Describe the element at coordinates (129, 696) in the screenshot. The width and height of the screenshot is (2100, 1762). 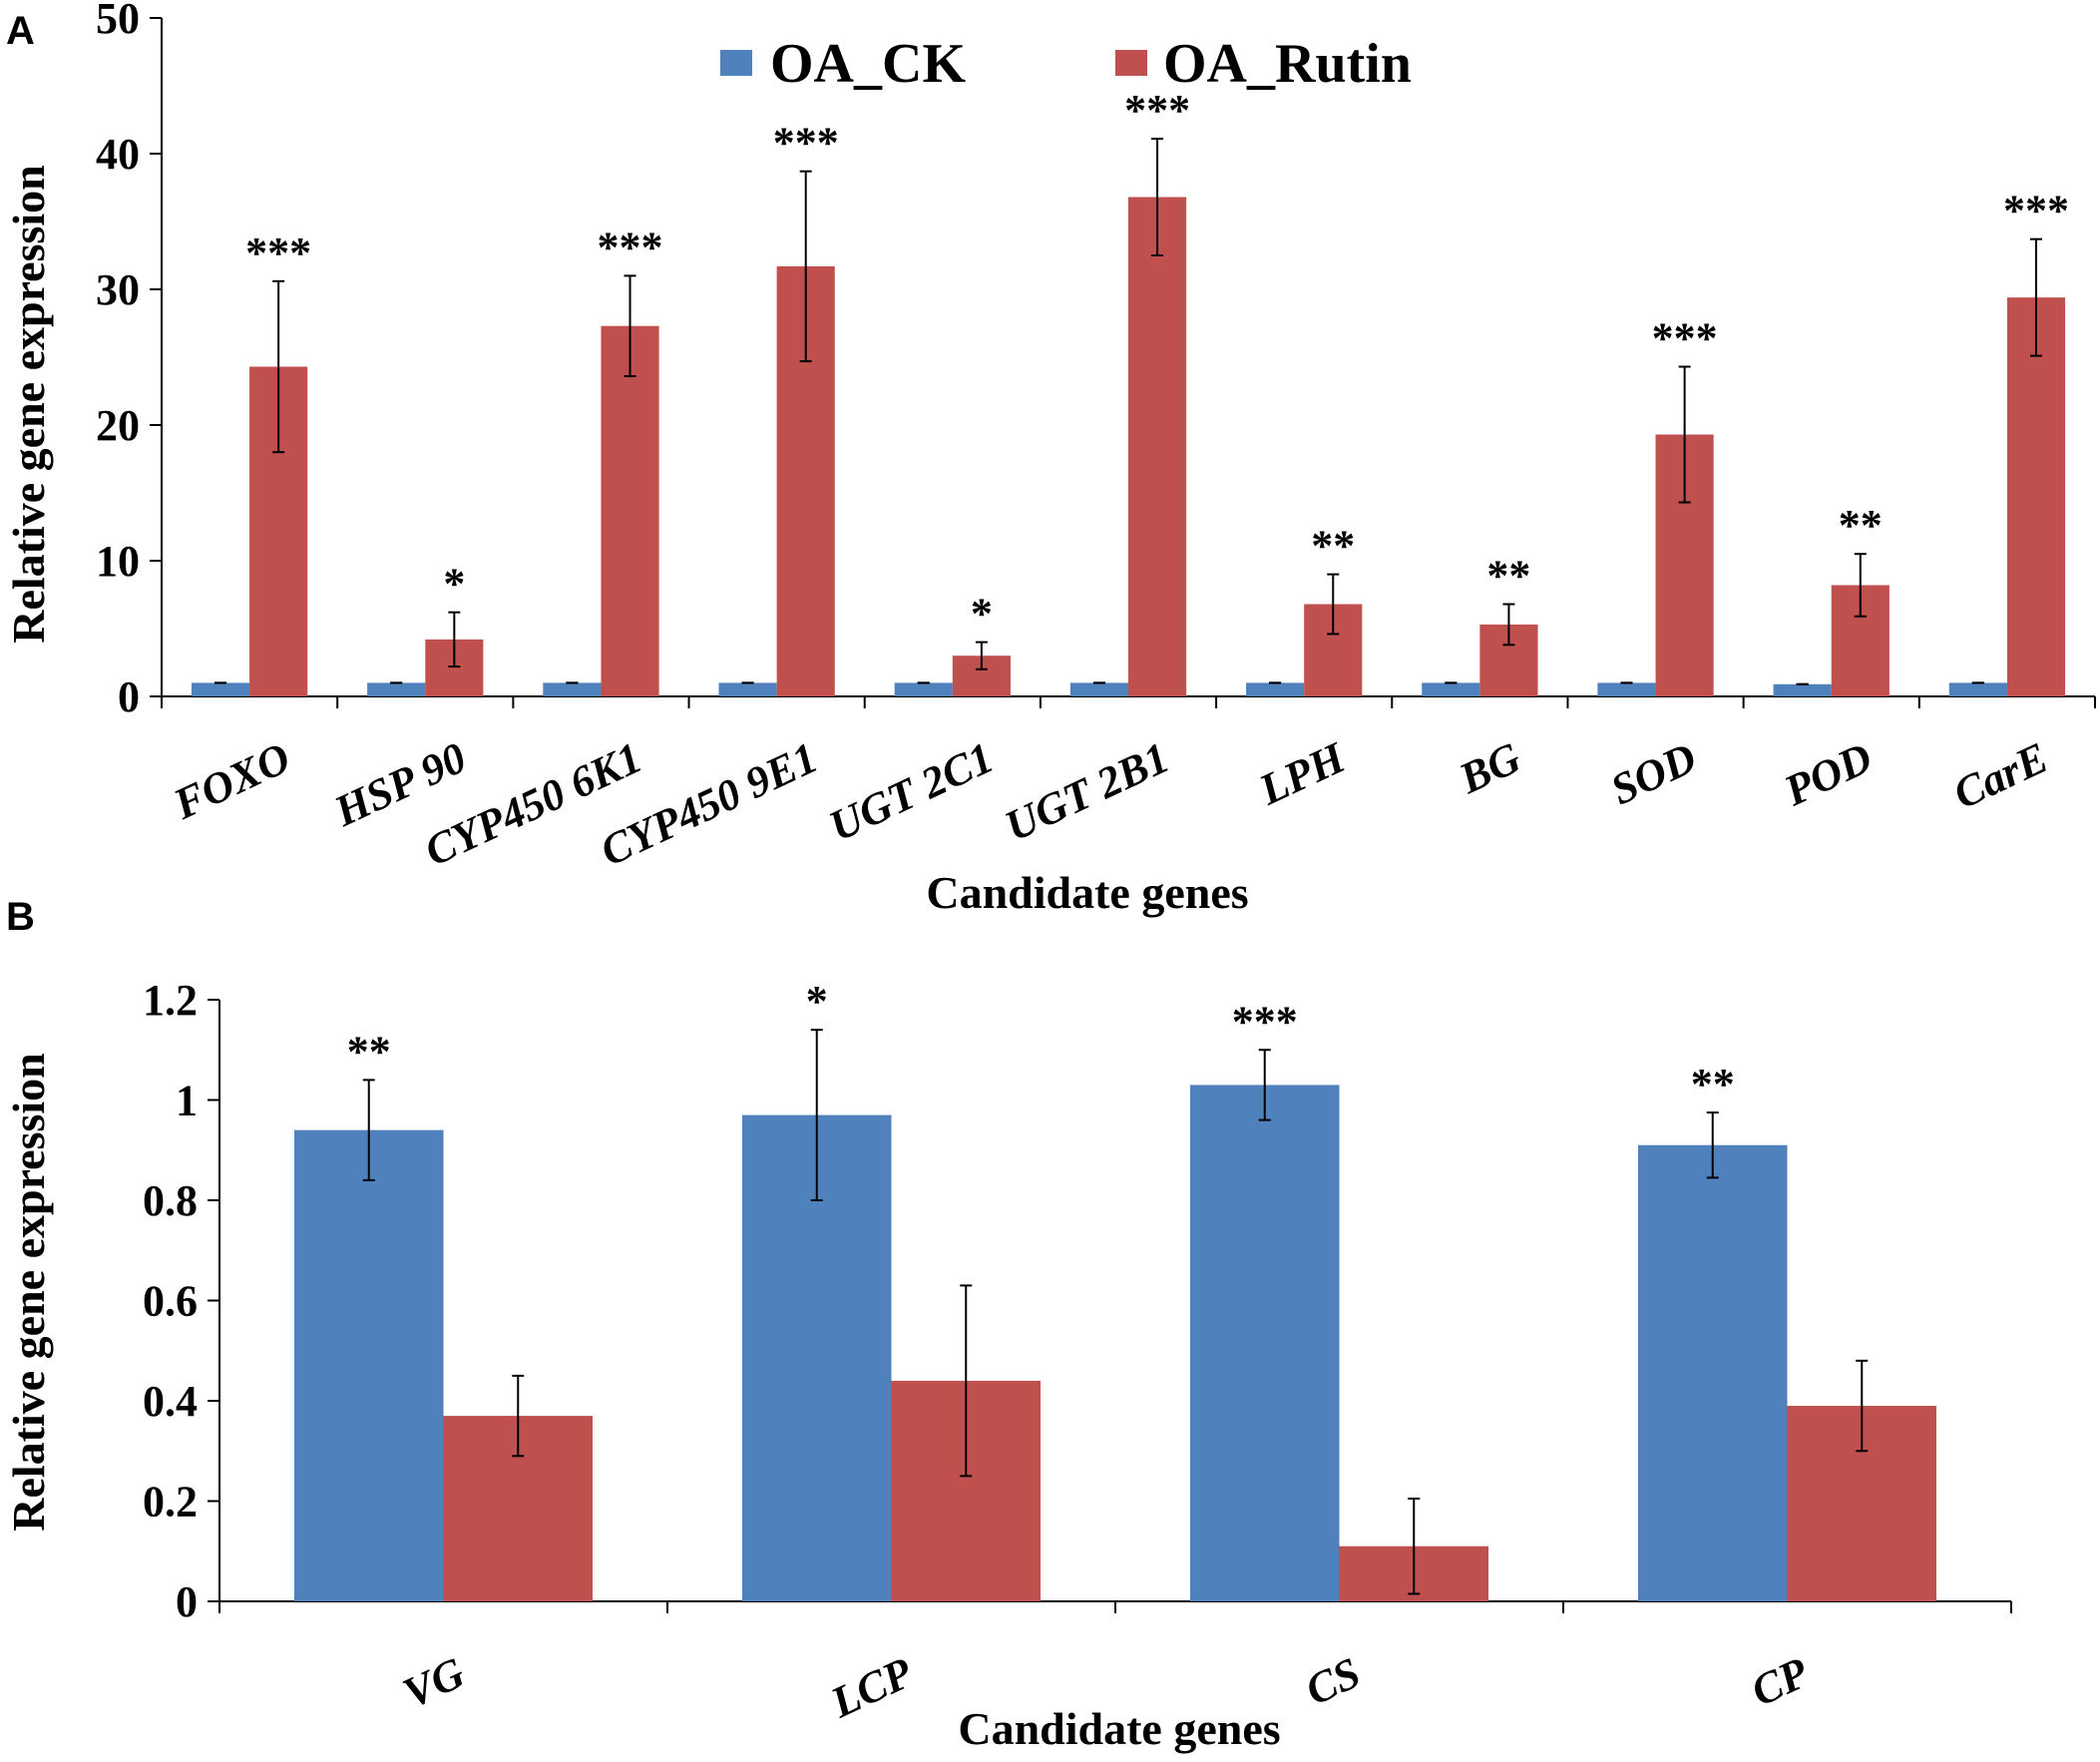
I see `panel-a-y-tick-label: 0` at that location.